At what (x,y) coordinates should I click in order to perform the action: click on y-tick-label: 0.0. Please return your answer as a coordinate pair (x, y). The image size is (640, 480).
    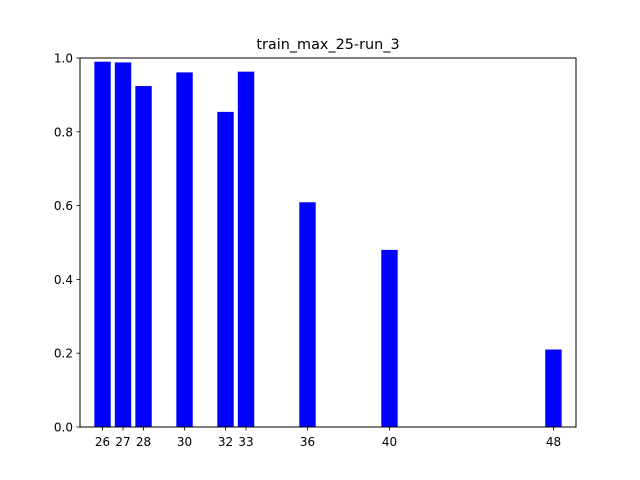
    Looking at the image, I should click on (63, 428).